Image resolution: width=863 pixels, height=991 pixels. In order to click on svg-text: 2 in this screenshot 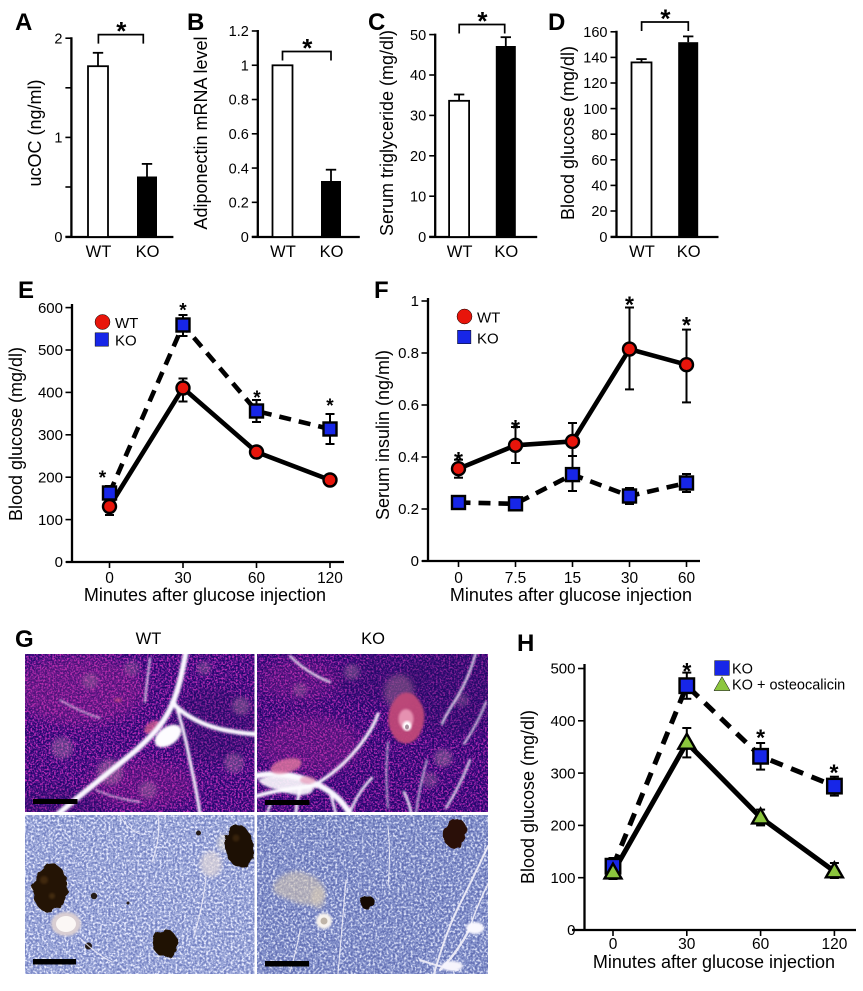, I will do `click(58, 39)`.